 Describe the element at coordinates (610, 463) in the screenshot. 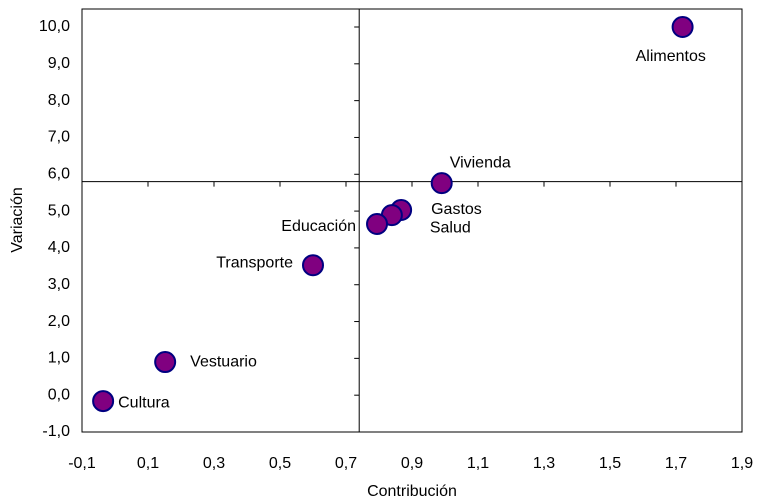

I see `x-tick-label: 1,5` at that location.